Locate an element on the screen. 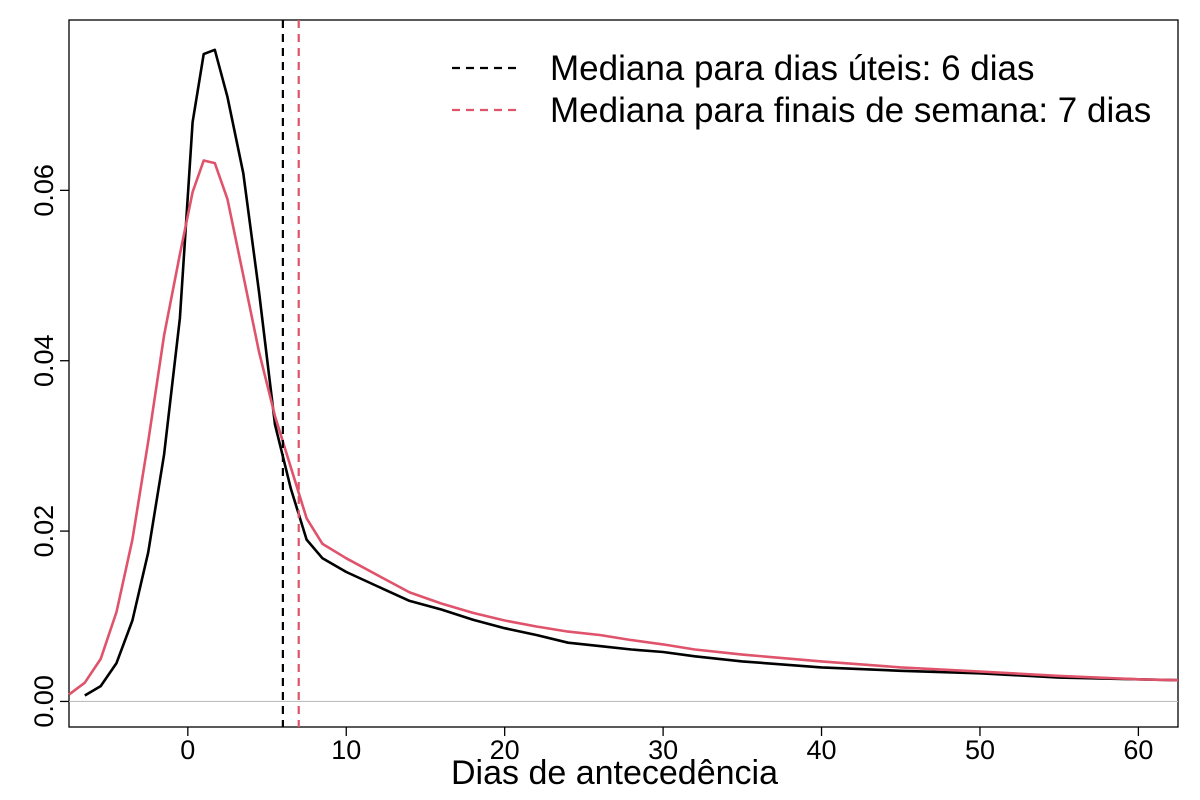 Image resolution: width=1200 pixels, height=800 pixels. legend-label-weekend: Mediana para finais de semana: 7 dias is located at coordinates (850, 110).